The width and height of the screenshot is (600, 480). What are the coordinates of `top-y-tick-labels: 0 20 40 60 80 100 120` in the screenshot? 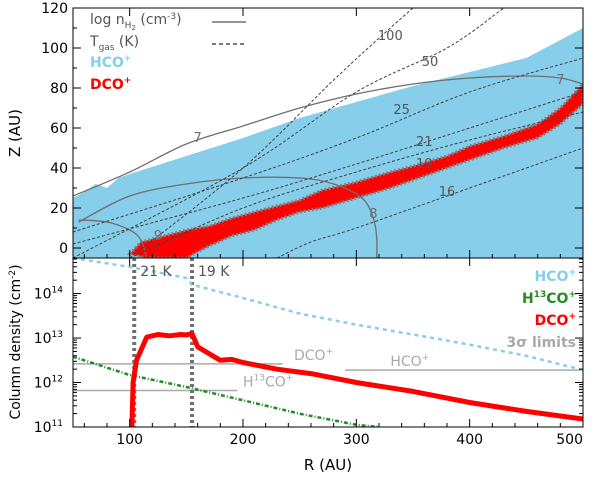 It's located at (54, 129).